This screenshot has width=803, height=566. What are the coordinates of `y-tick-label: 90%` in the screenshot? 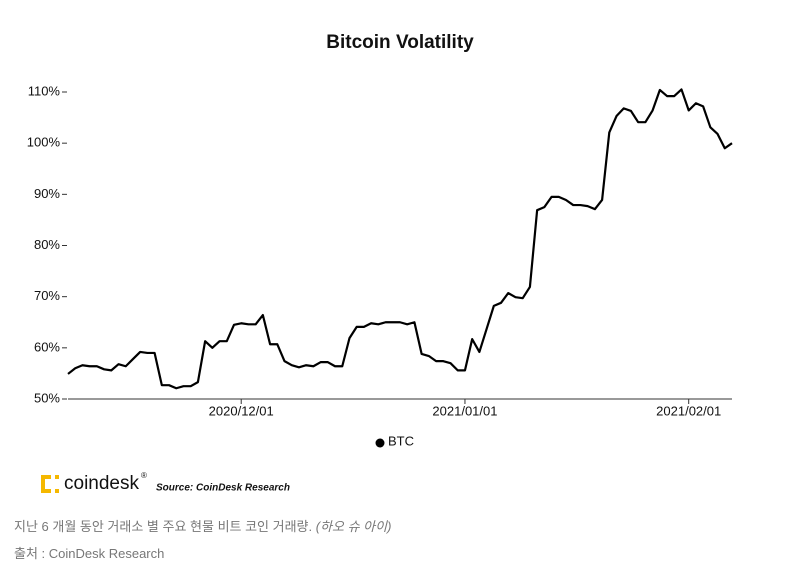 It's located at (47, 193).